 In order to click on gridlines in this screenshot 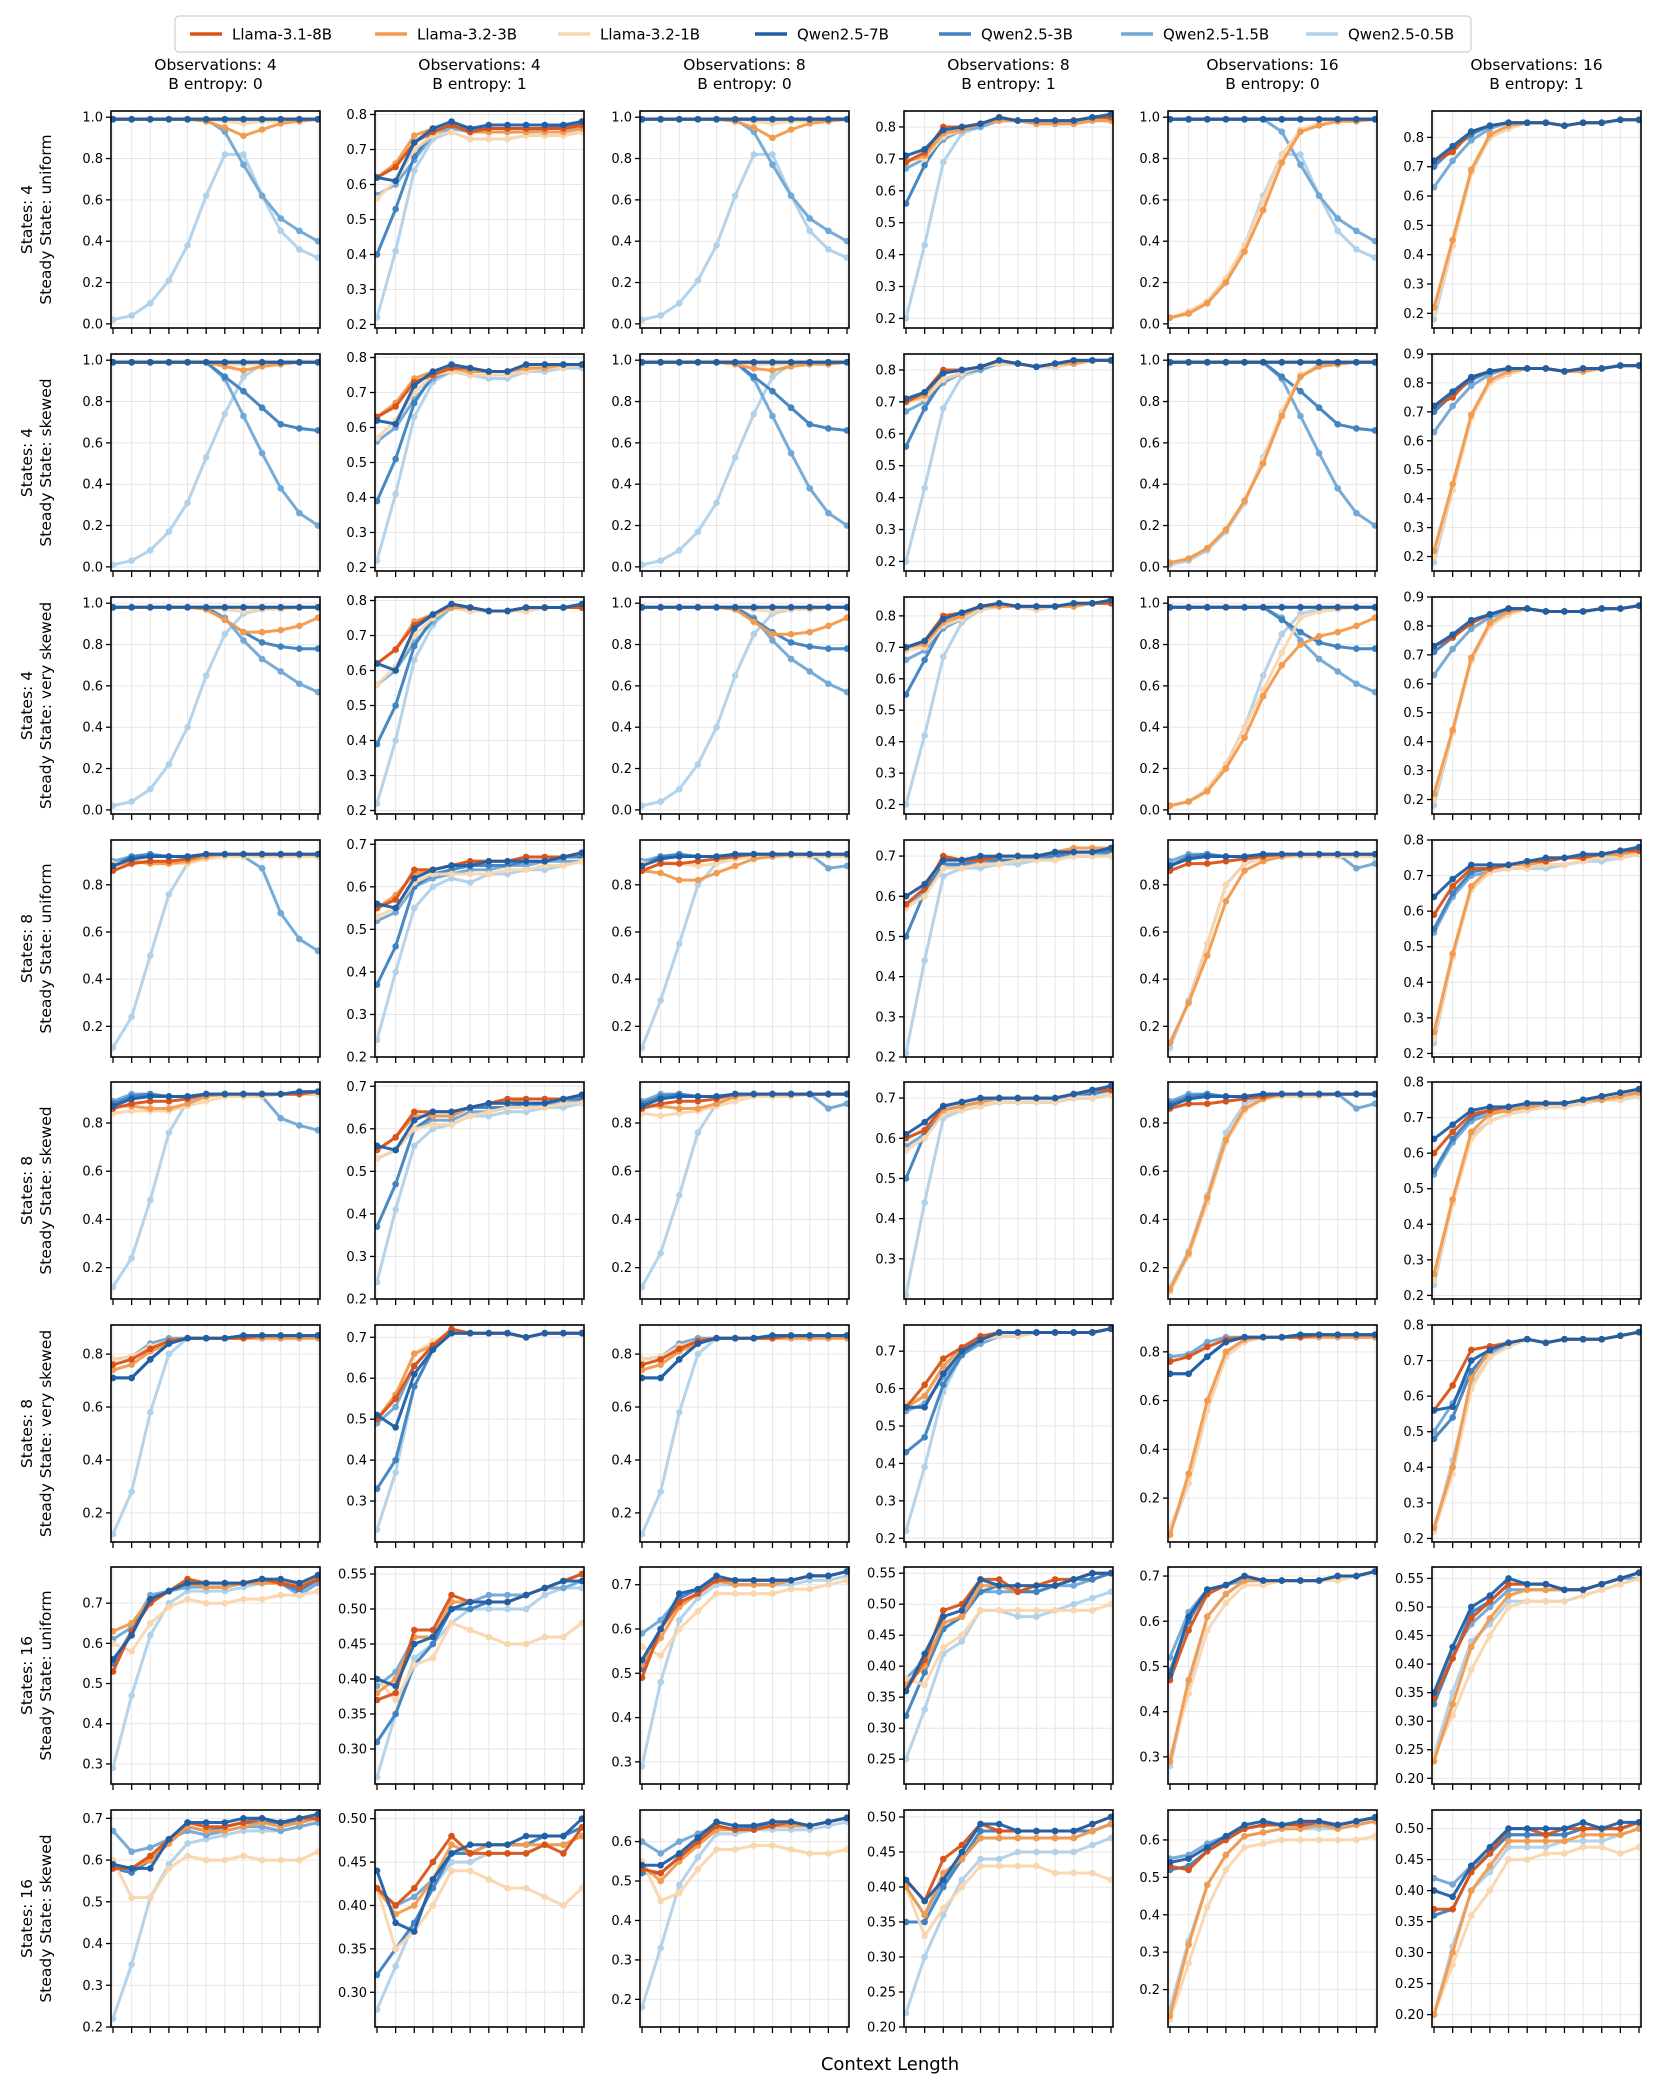, I will do `click(215, 948)`.